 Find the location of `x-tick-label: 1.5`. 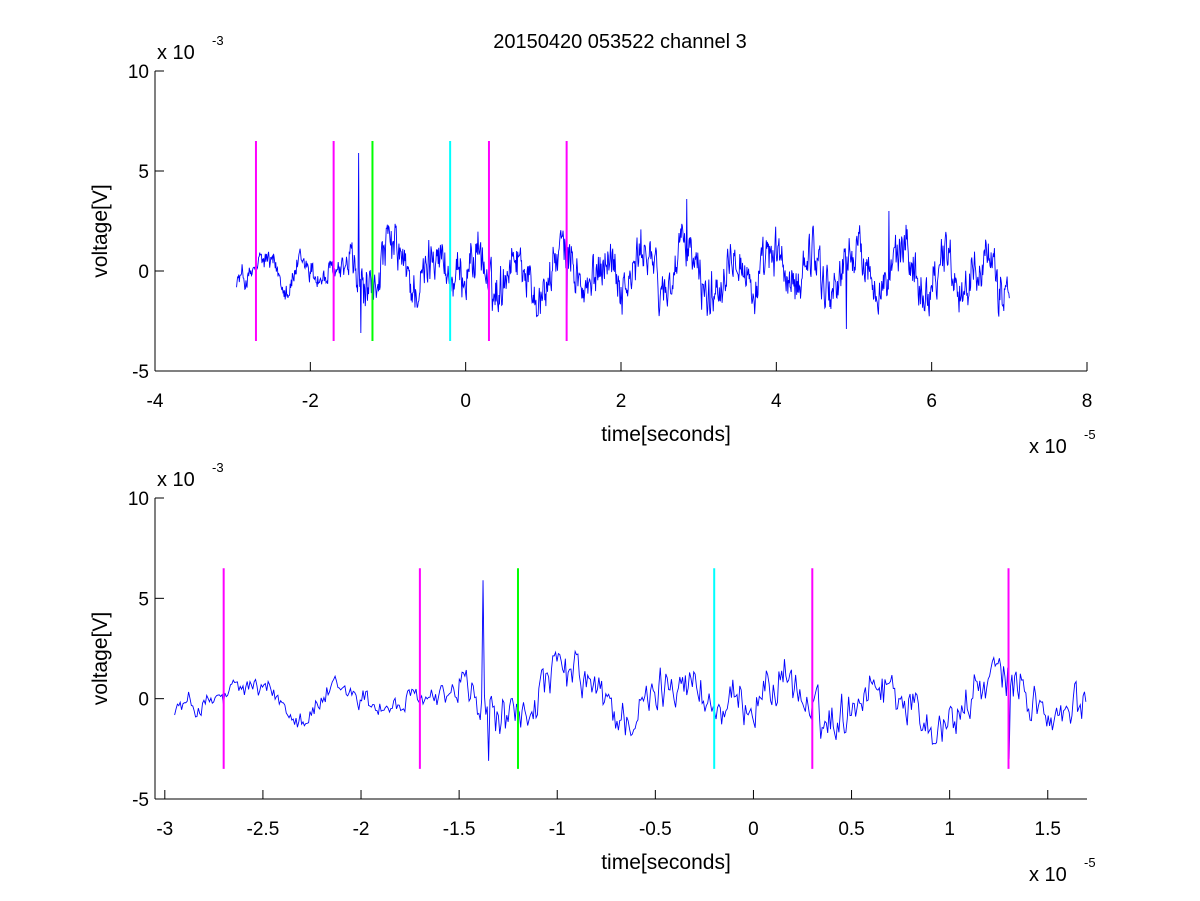

x-tick-label: 1.5 is located at coordinates (1048, 829).